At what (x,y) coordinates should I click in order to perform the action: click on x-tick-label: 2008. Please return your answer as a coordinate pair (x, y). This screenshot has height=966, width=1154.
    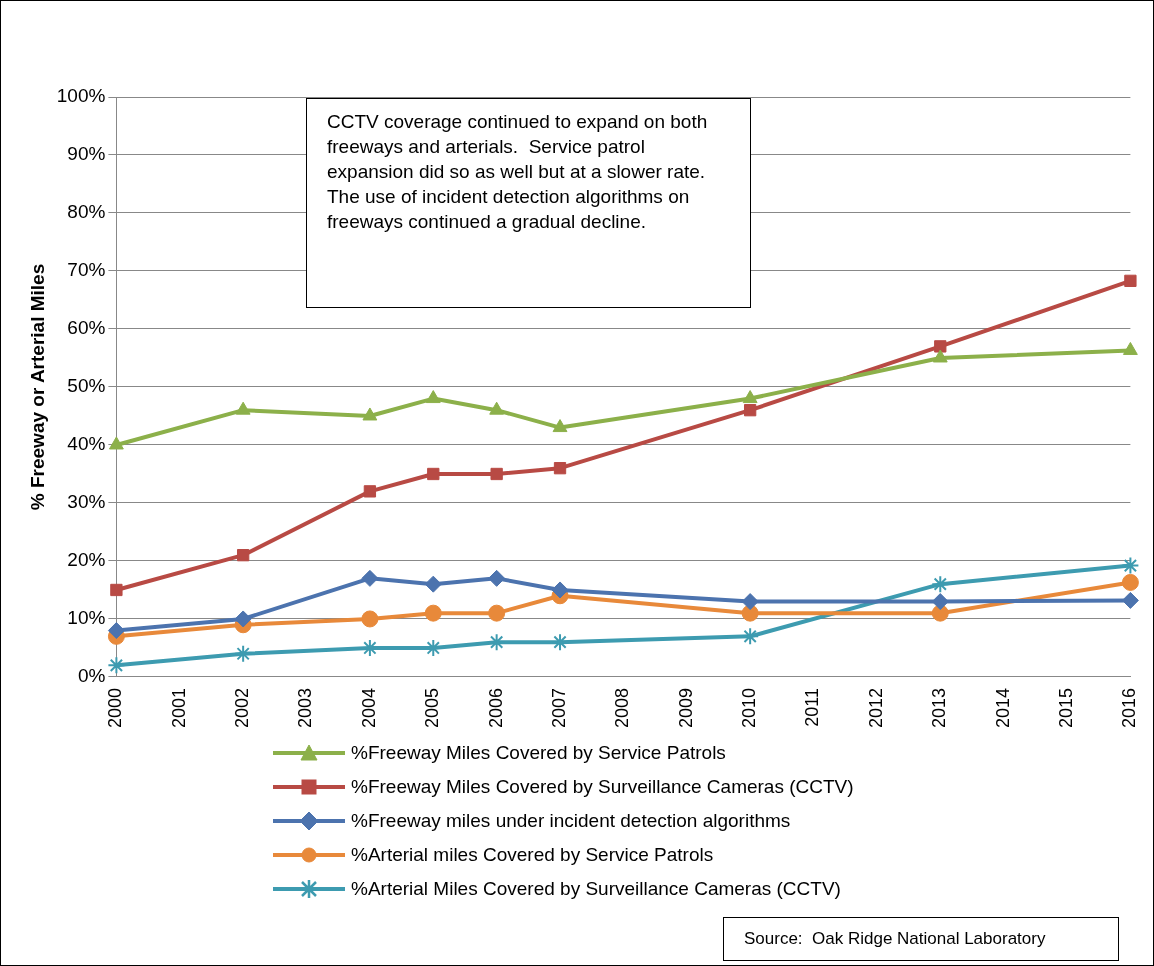
    Looking at the image, I should click on (622, 707).